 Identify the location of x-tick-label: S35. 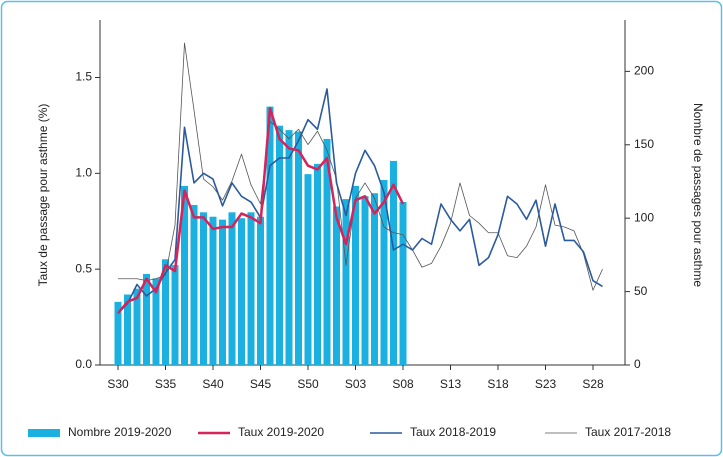
(166, 384).